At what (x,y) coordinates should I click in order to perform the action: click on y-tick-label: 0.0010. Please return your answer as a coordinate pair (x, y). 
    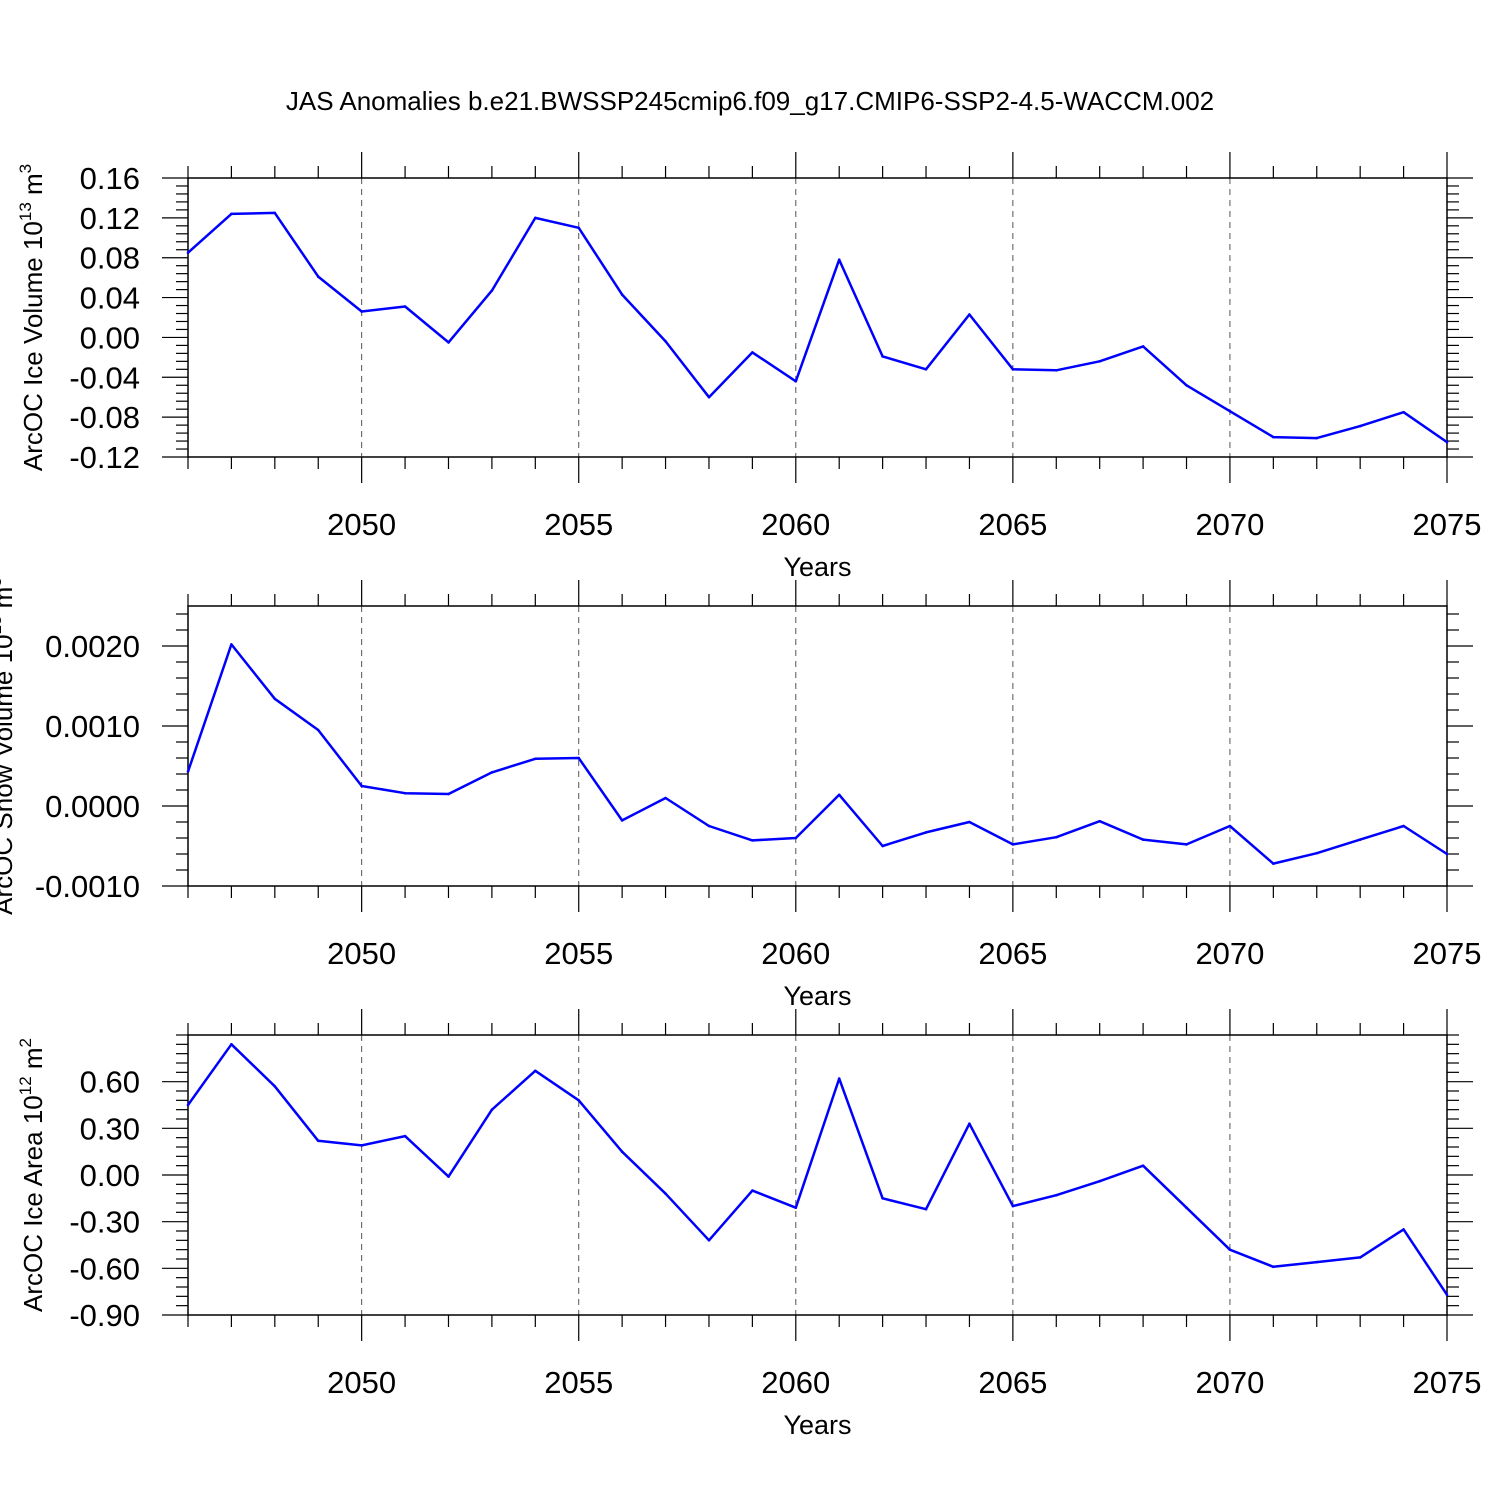
    Looking at the image, I should click on (92, 726).